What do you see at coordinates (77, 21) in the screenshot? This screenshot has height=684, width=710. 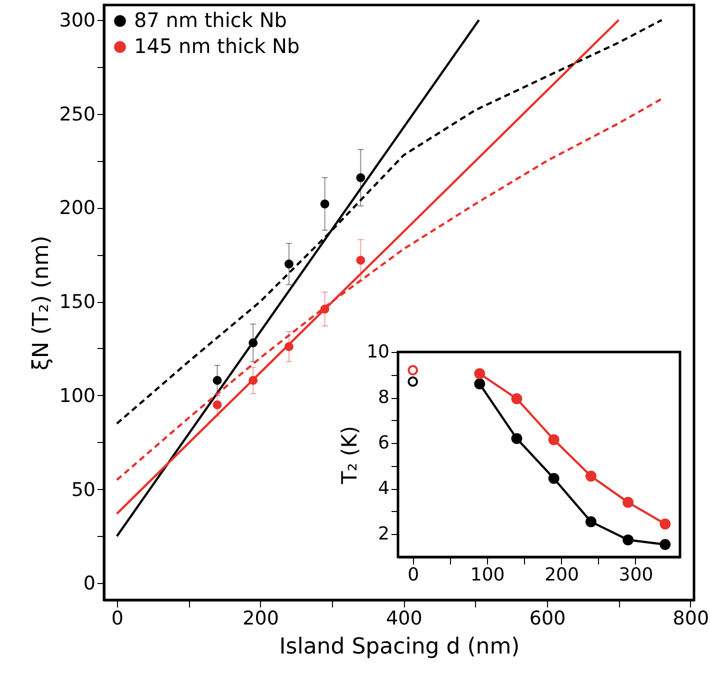 I see `y-tick-label: 300` at bounding box center [77, 21].